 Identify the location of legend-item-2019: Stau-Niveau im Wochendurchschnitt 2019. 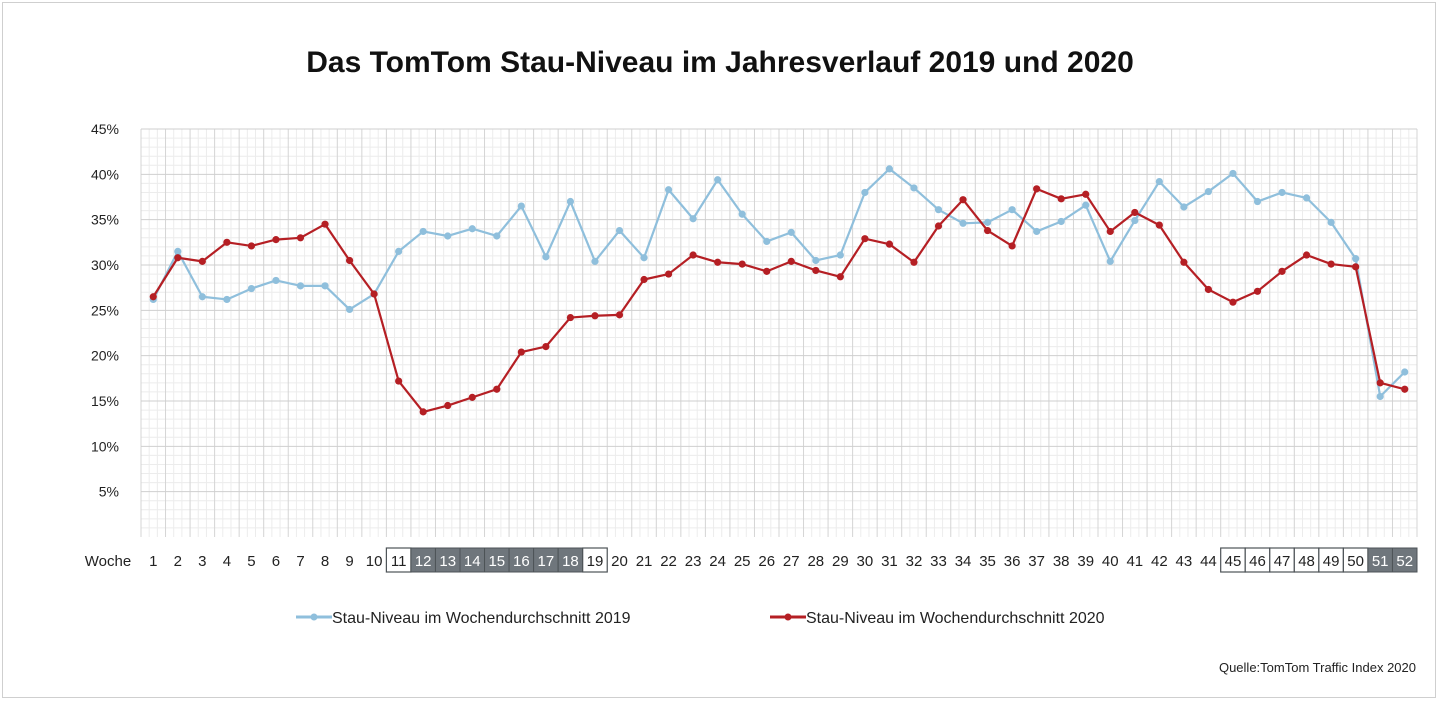
(463, 618).